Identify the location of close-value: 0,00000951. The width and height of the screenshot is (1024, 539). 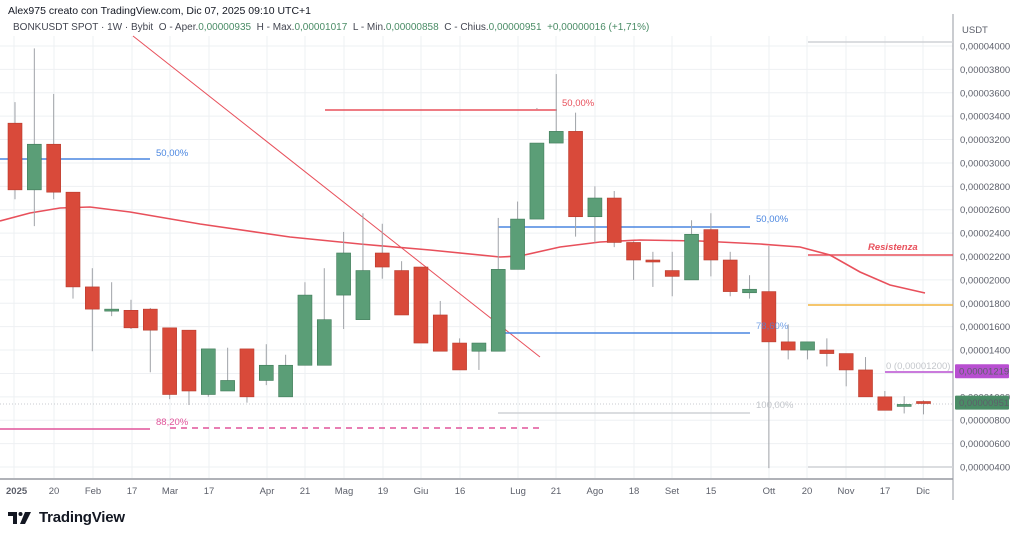
(515, 27).